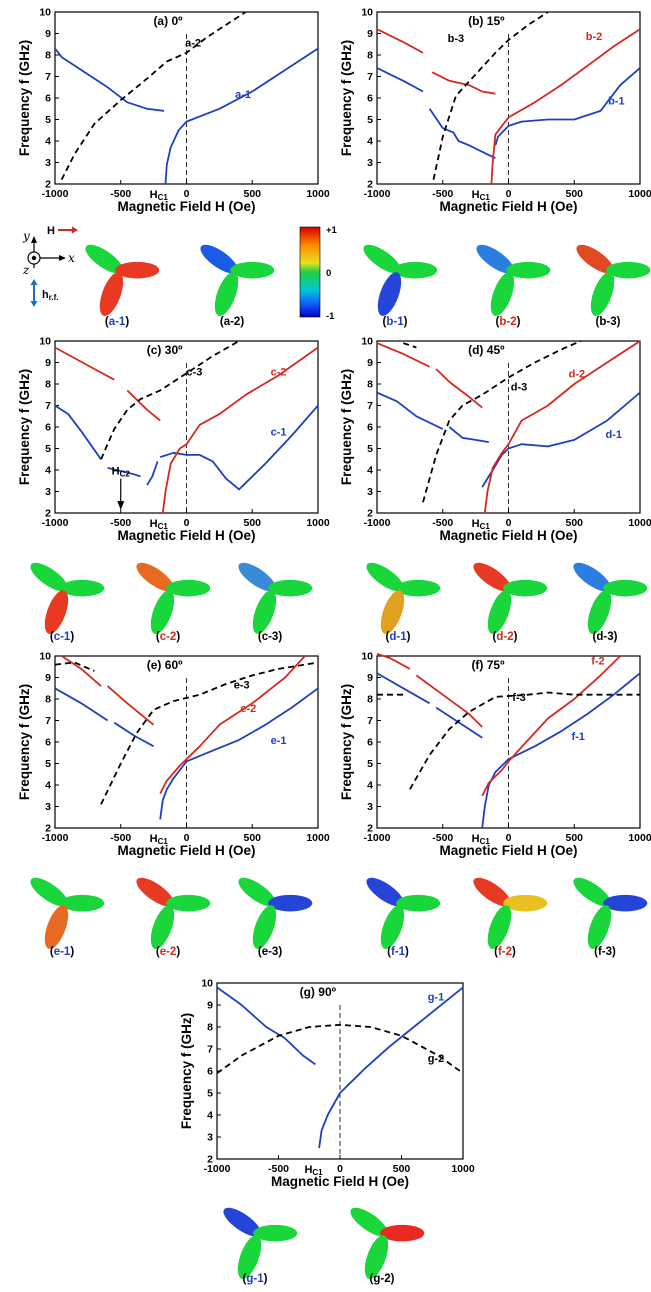 This screenshot has width=651, height=1292. I want to click on mode-caption: (f-1), so click(398, 952).